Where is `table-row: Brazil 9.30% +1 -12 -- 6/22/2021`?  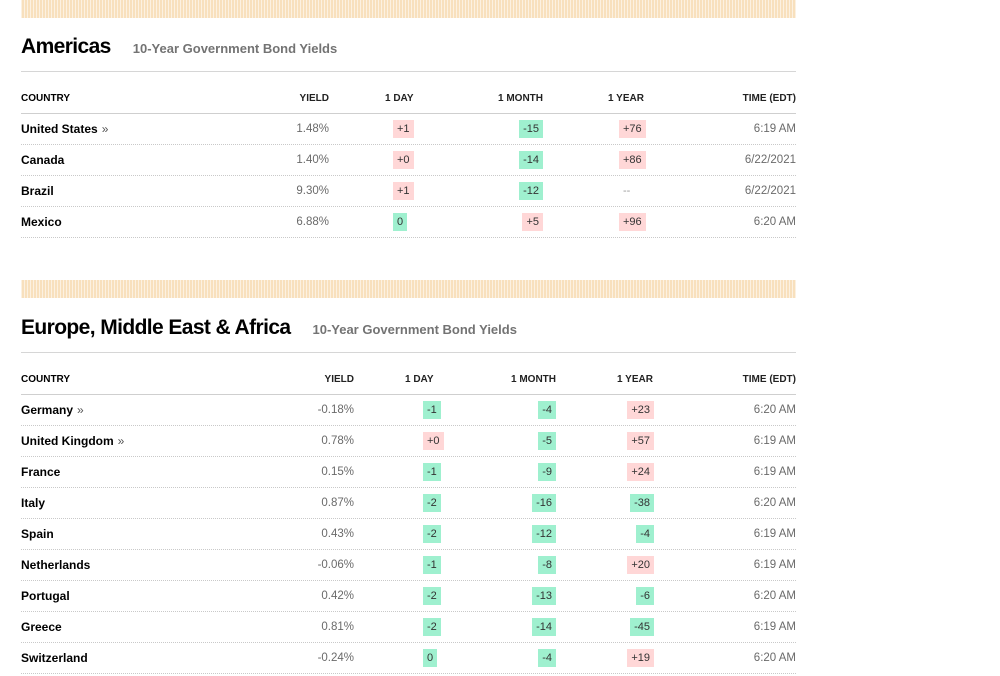 table-row: Brazil 9.30% +1 -12 -- 6/22/2021 is located at coordinates (408, 191).